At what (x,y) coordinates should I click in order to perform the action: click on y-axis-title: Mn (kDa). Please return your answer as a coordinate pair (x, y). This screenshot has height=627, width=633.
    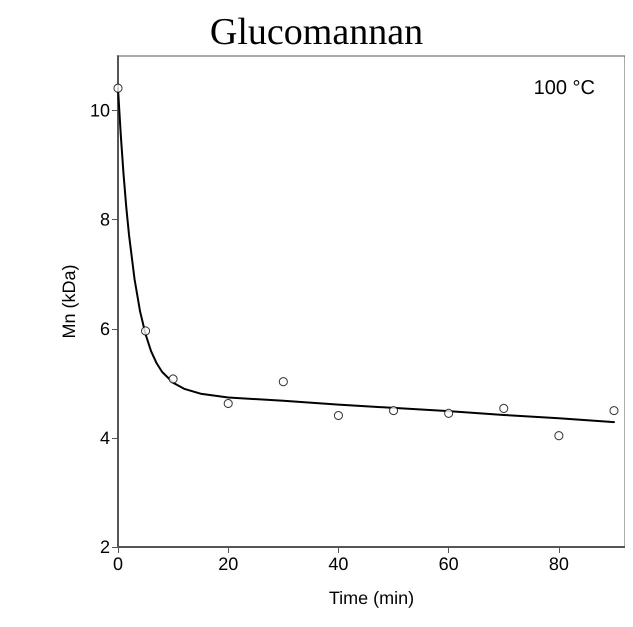
    Looking at the image, I should click on (69, 301).